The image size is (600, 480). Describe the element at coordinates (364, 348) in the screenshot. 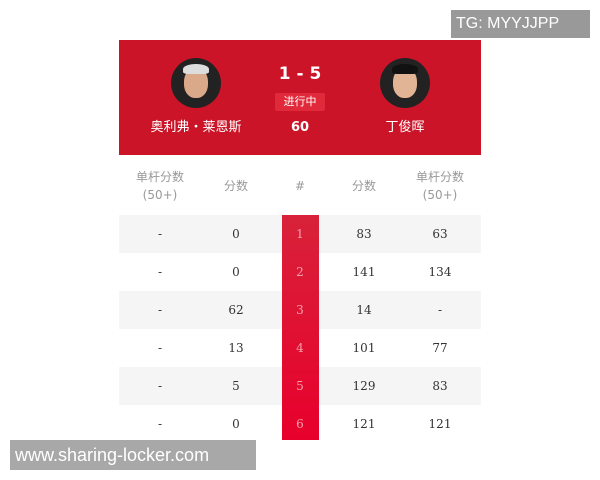

I see `right-score-cell: 101` at that location.